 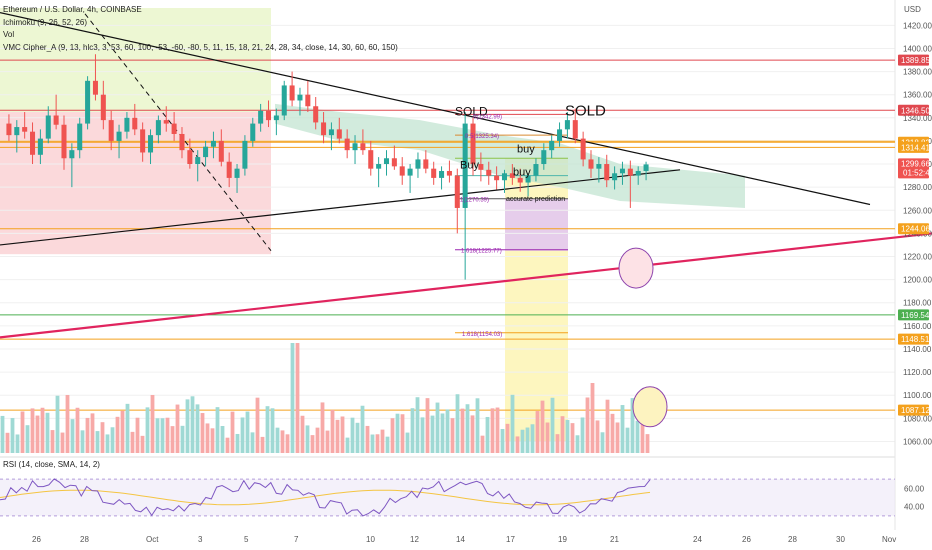 I want to click on legend-vol: Vol, so click(x=9, y=34).